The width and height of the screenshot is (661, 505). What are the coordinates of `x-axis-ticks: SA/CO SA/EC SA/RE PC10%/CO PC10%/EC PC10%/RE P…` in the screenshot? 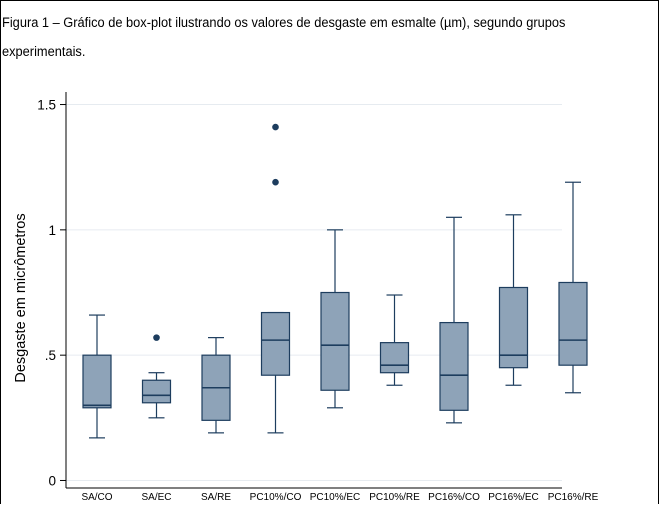 It's located at (339, 497).